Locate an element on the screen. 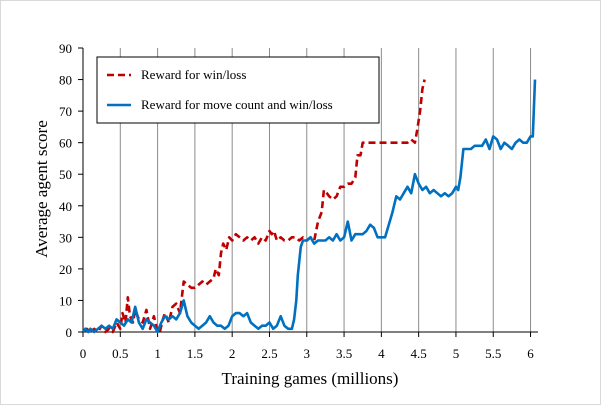  x-tick-label: 5 is located at coordinates (456, 353).